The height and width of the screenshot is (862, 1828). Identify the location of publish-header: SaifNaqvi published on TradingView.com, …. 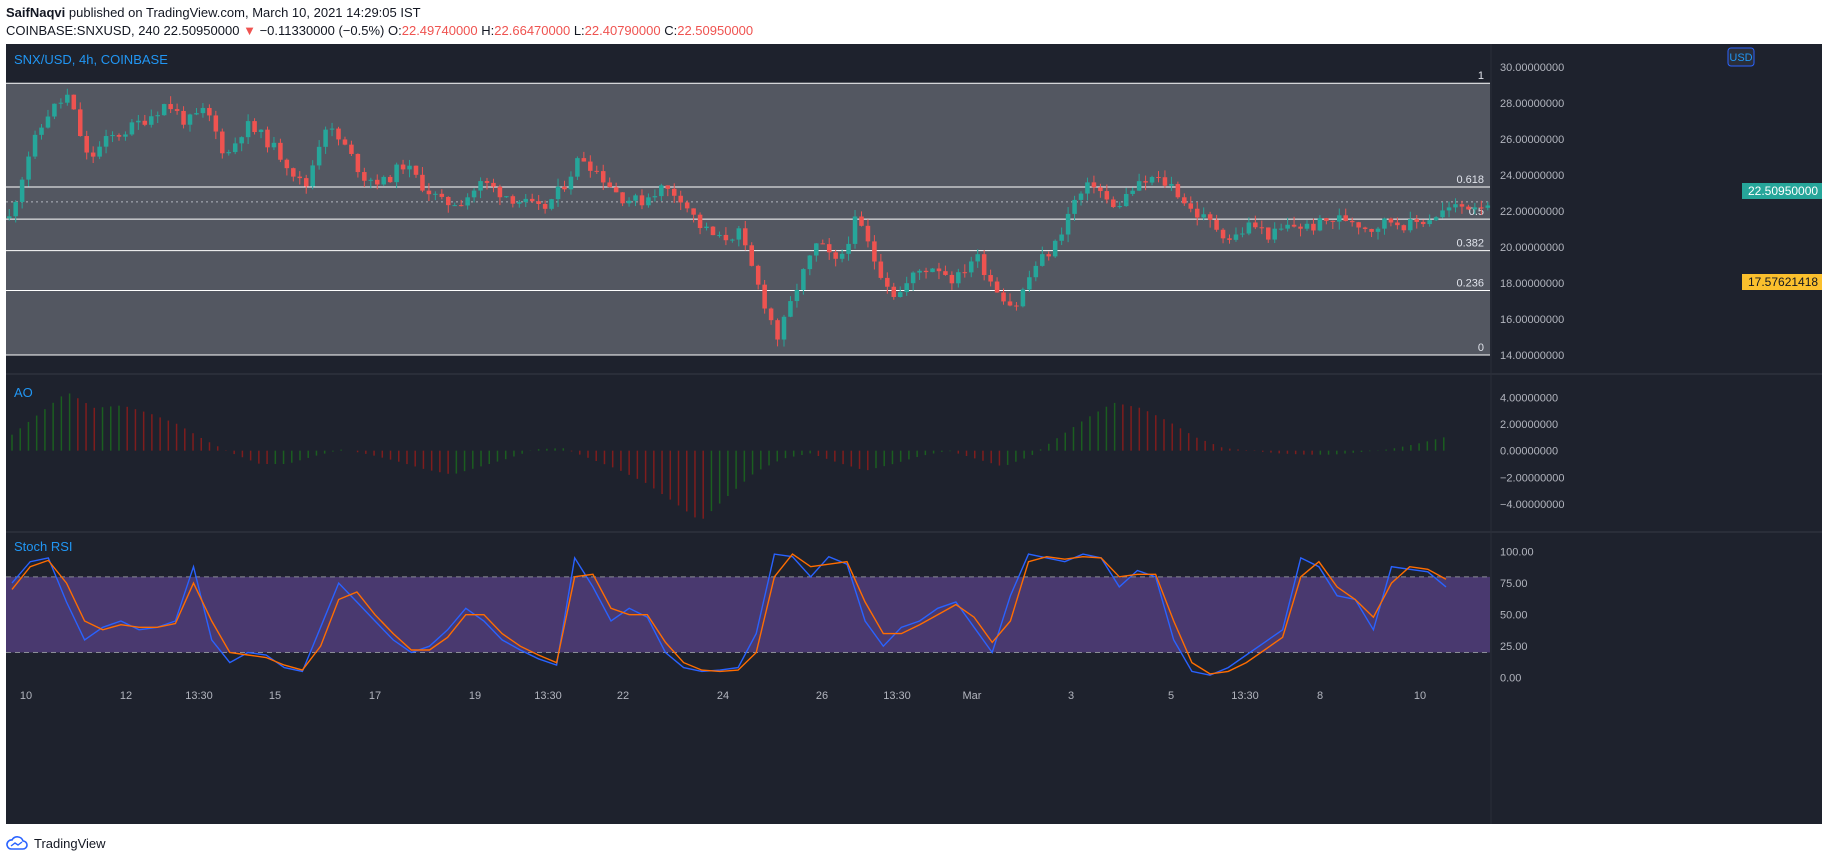
(916, 22).